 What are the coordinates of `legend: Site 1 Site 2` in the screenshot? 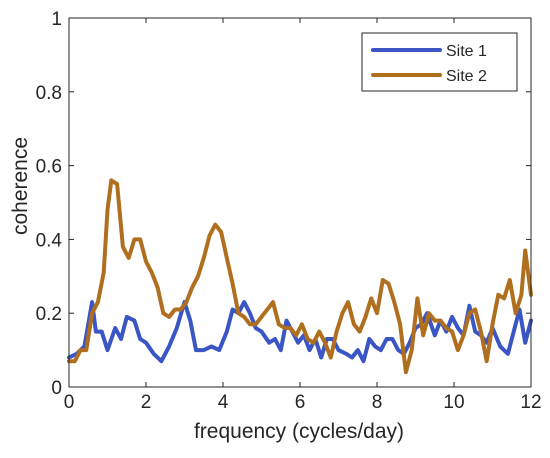 It's located at (439, 62).